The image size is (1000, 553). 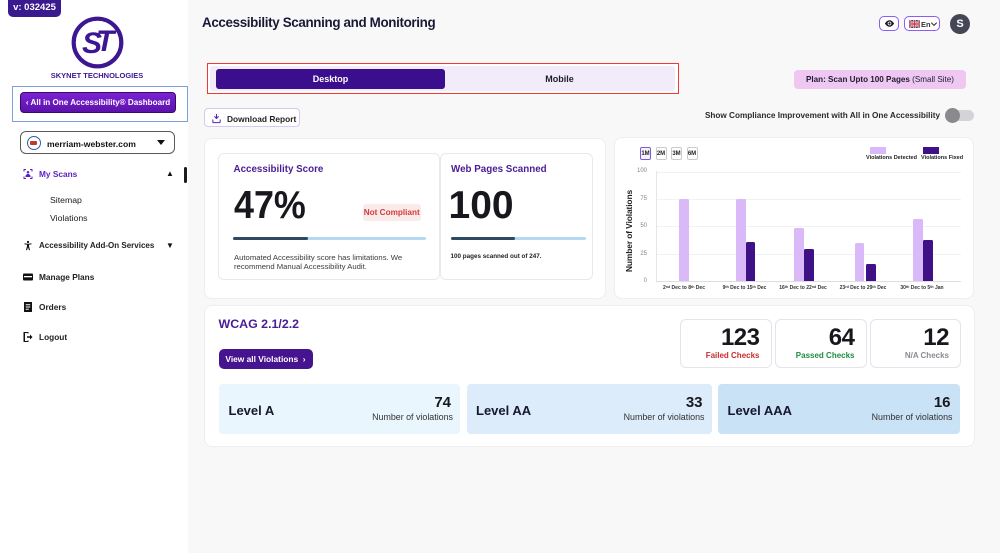 What do you see at coordinates (106, 41) in the screenshot?
I see `svg-text: T` at bounding box center [106, 41].